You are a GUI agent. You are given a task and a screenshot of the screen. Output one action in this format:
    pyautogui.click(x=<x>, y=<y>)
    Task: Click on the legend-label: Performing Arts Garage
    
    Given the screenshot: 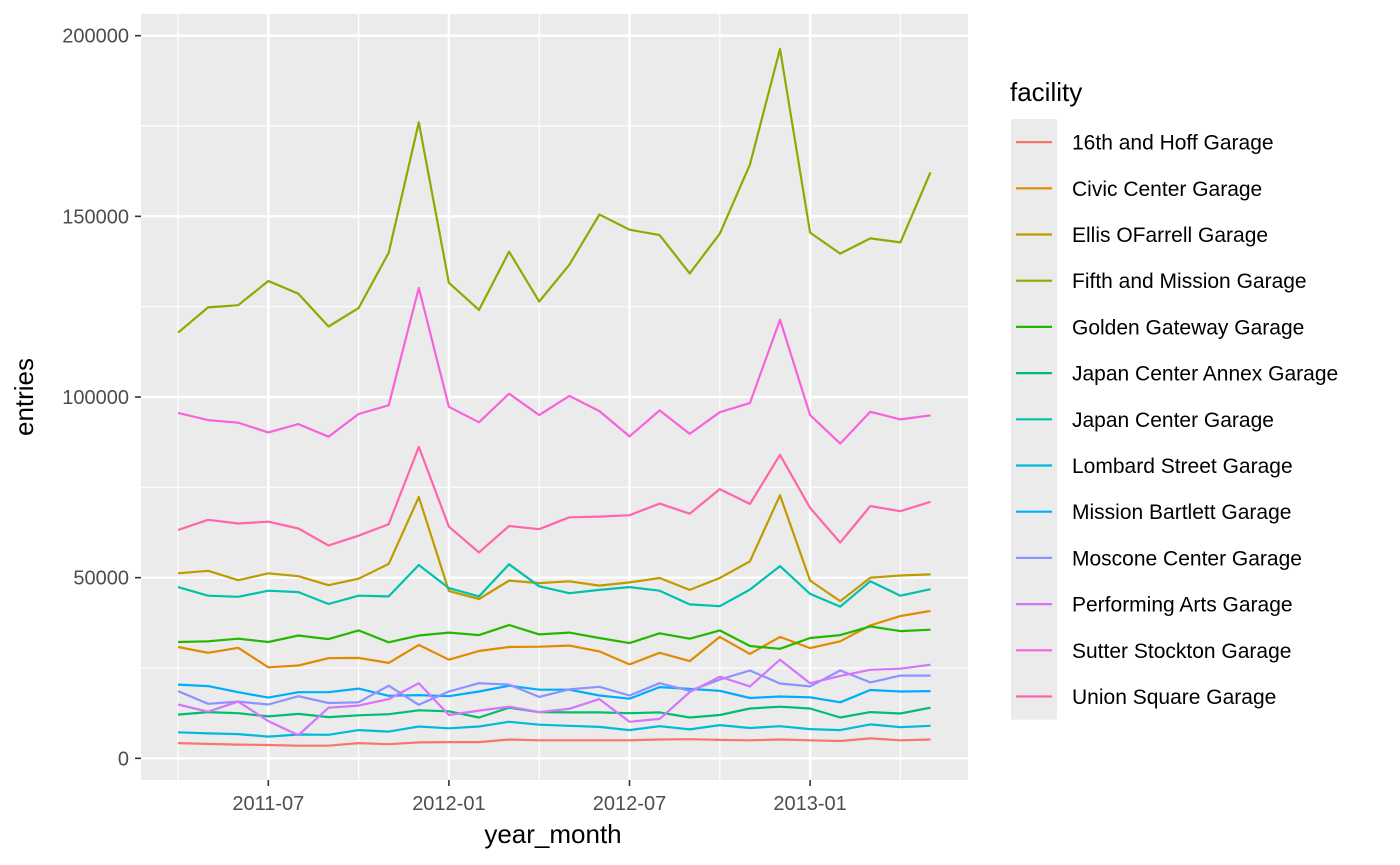 What is the action you would take?
    pyautogui.click(x=1182, y=605)
    